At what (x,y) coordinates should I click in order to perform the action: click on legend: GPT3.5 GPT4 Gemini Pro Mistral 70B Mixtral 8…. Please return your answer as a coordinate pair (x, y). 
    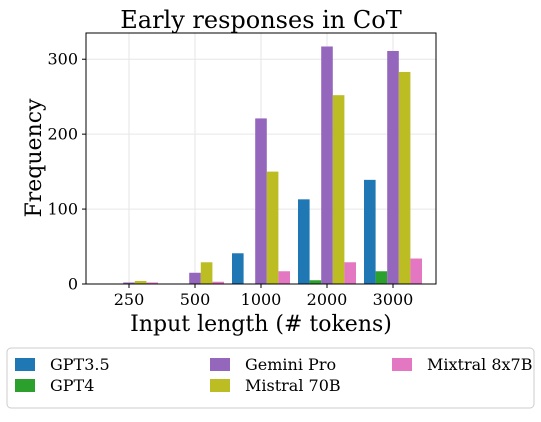
    Looking at the image, I should click on (270, 378).